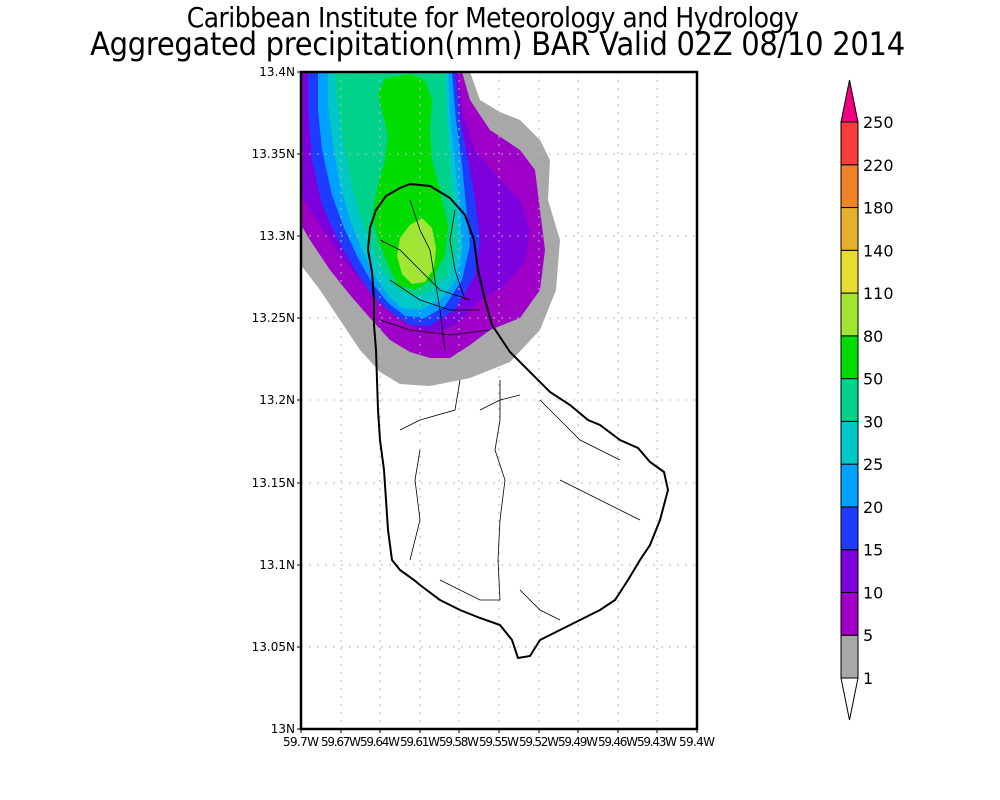 This screenshot has height=800, width=1000. What do you see at coordinates (459, 742) in the screenshot?
I see `lon-tick-label: 59.58W` at bounding box center [459, 742].